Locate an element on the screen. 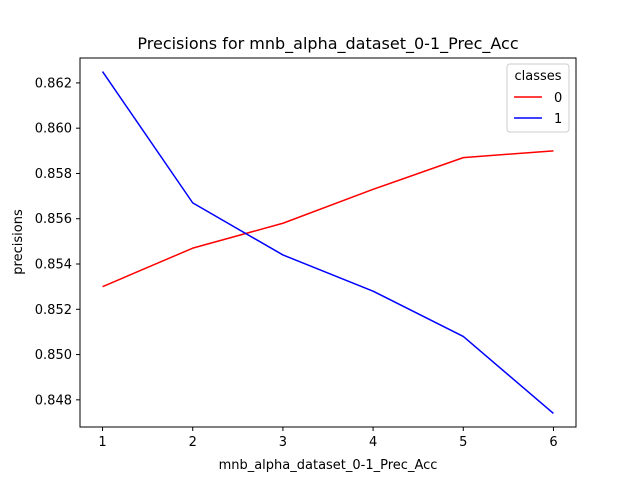 The image size is (640, 480). y-tick-label: 0.856 is located at coordinates (53, 219).